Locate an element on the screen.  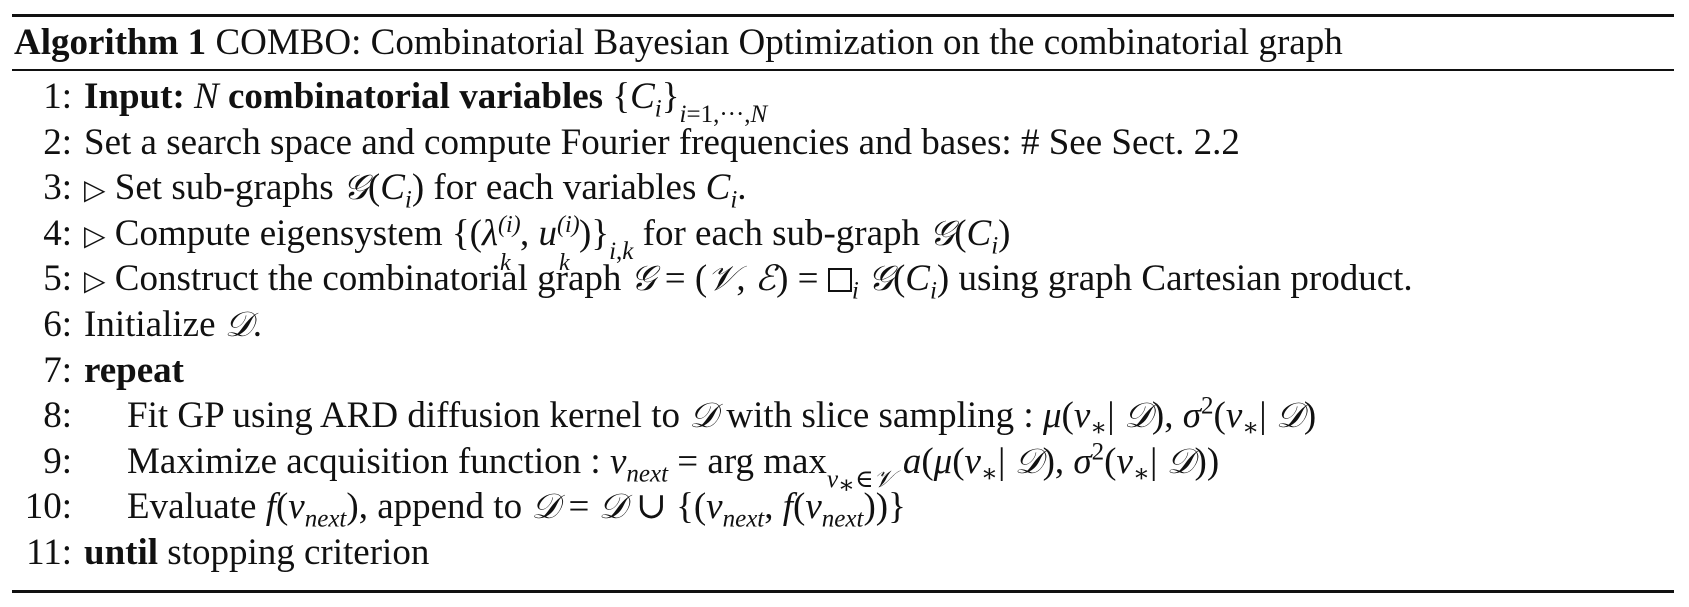
algorithm-line-6: 6: Initialize 𝒟. is located at coordinates (843, 325).